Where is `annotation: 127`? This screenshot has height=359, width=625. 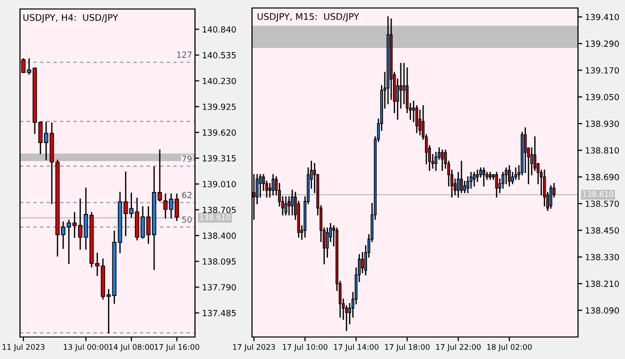 annotation: 127 is located at coordinates (184, 55).